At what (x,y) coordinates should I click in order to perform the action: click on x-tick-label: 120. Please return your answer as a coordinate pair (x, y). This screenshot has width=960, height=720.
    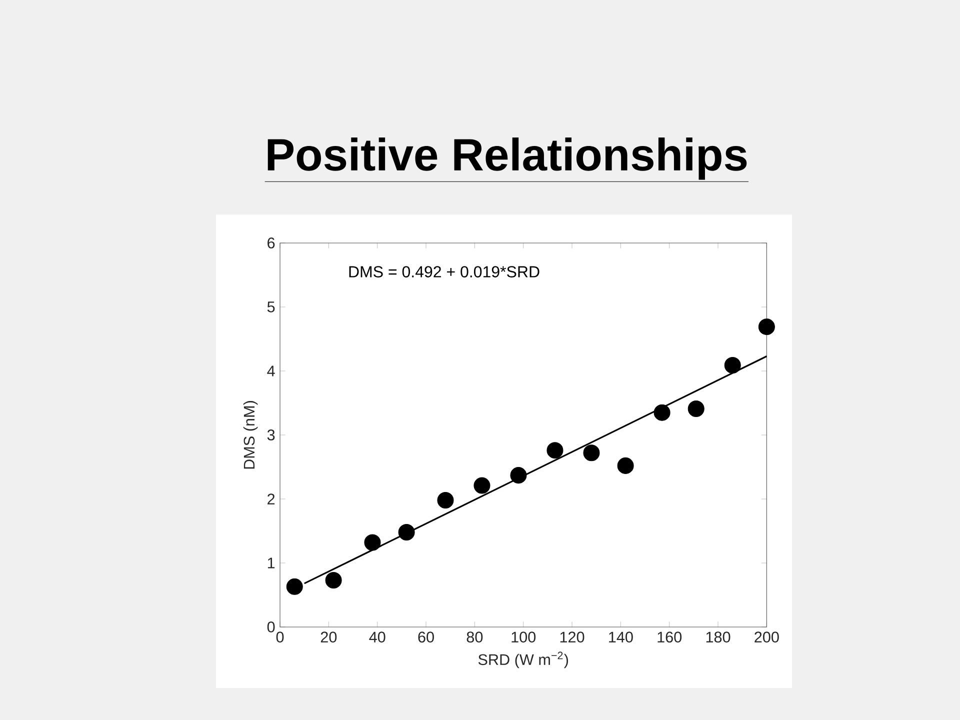
    Looking at the image, I should click on (572, 637).